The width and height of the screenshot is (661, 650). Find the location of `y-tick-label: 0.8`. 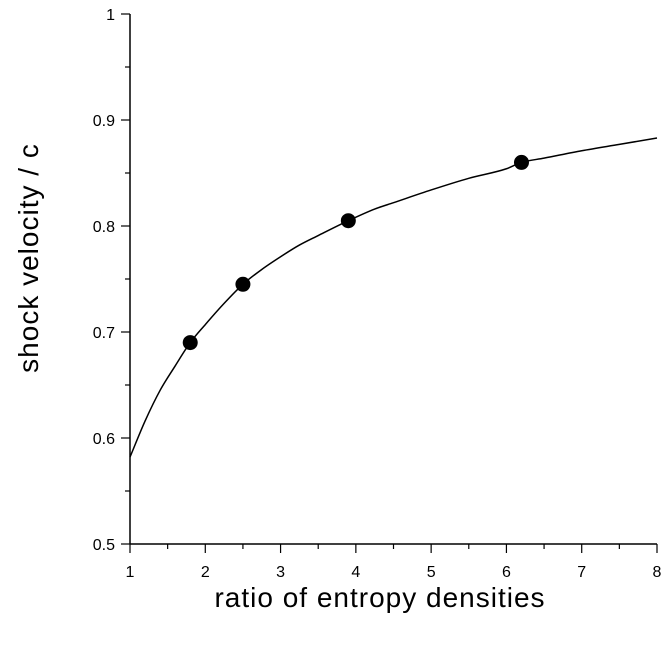

y-tick-label: 0.8 is located at coordinates (104, 227).